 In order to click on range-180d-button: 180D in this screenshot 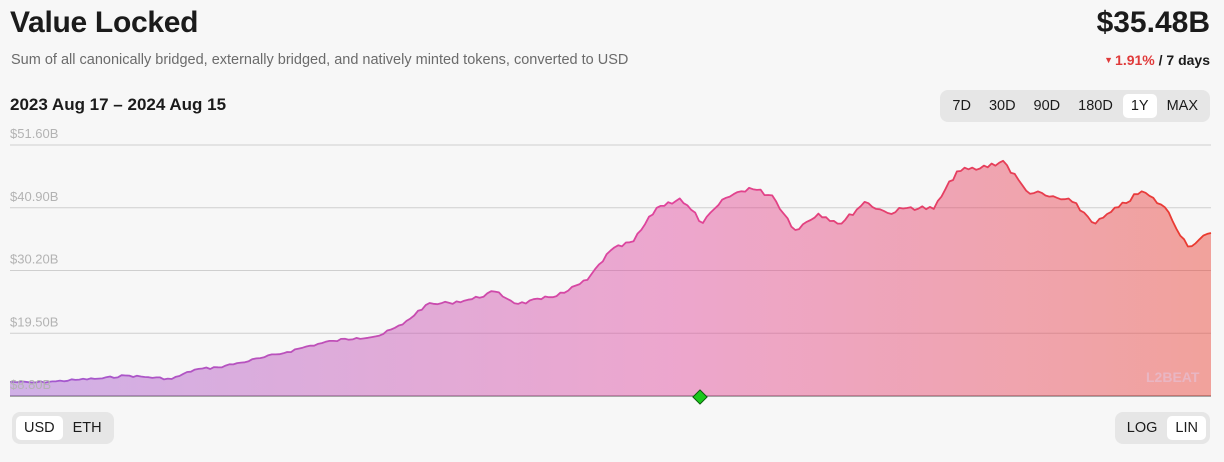, I will do `click(1095, 106)`.